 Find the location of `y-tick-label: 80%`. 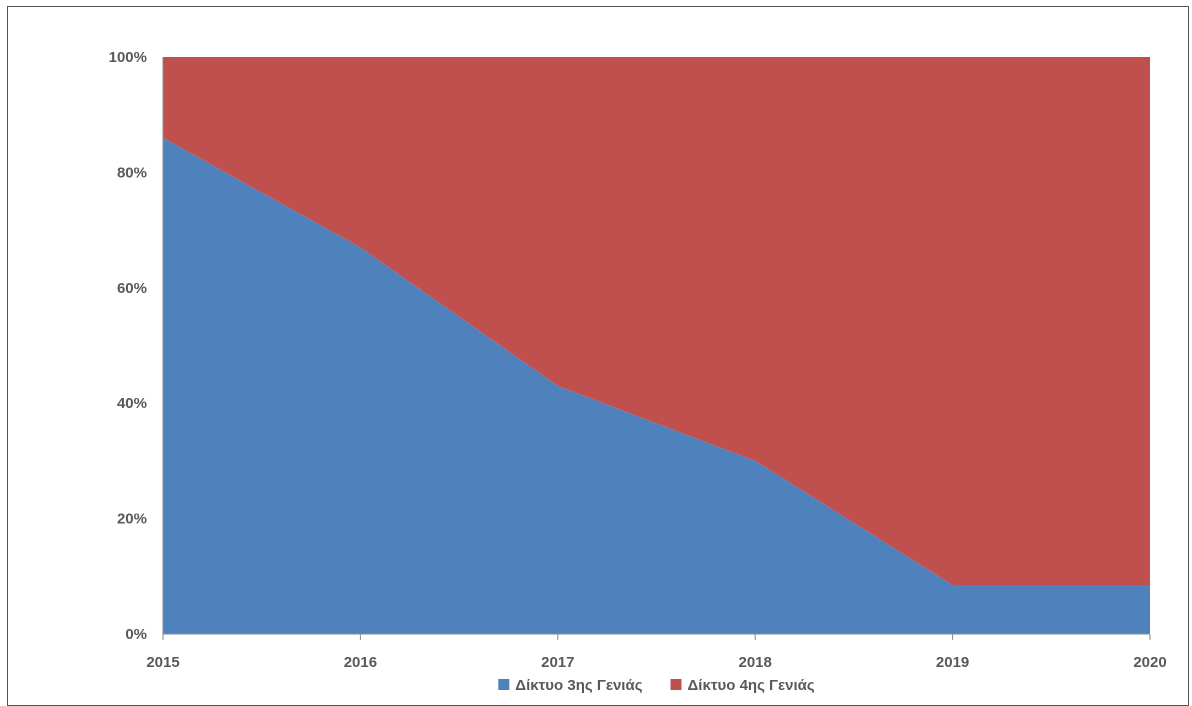

y-tick-label: 80% is located at coordinates (132, 172).